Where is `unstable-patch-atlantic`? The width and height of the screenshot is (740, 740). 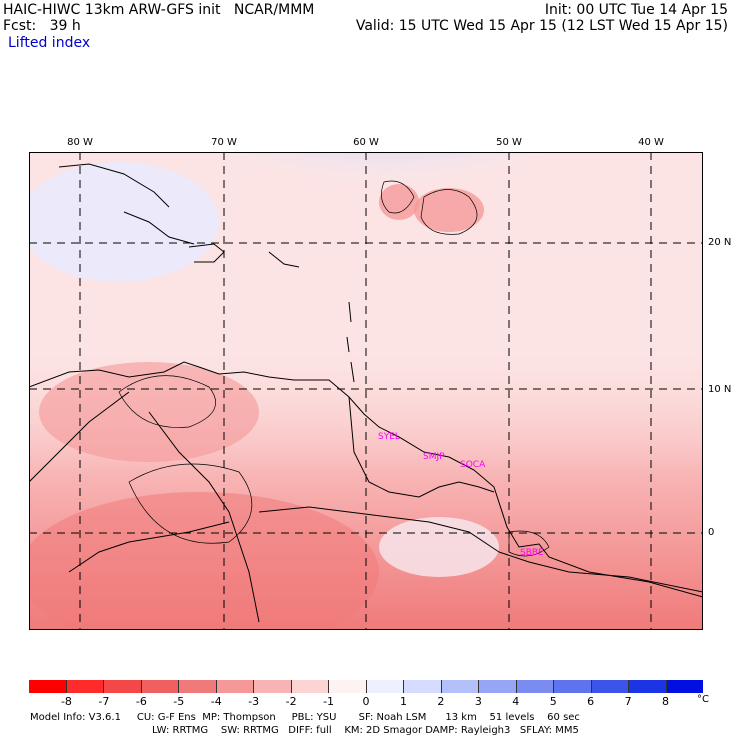
unstable-patch-atlantic is located at coordinates (449, 210).